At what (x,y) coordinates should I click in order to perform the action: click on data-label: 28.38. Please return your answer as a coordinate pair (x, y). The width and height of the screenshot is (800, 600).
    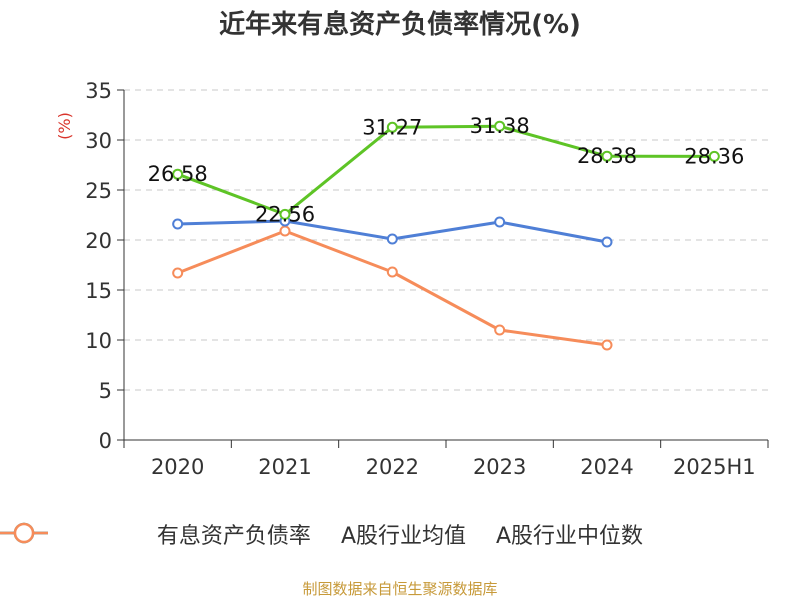
    Looking at the image, I should click on (607, 156).